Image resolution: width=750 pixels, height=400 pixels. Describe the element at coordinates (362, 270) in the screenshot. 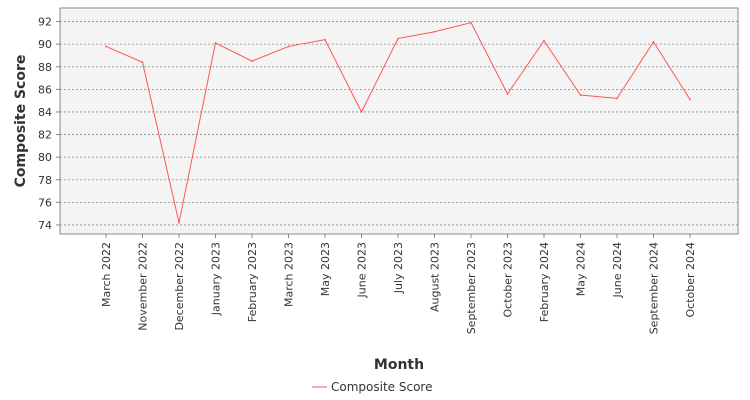

I see `x-tick-label: June 2023` at that location.